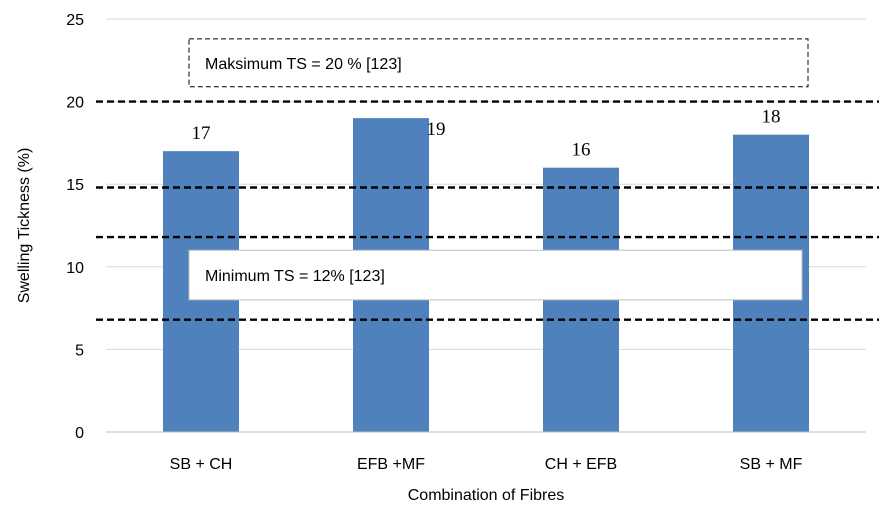 This screenshot has height=506, width=879. I want to click on y-tick-label: 25, so click(75, 20).